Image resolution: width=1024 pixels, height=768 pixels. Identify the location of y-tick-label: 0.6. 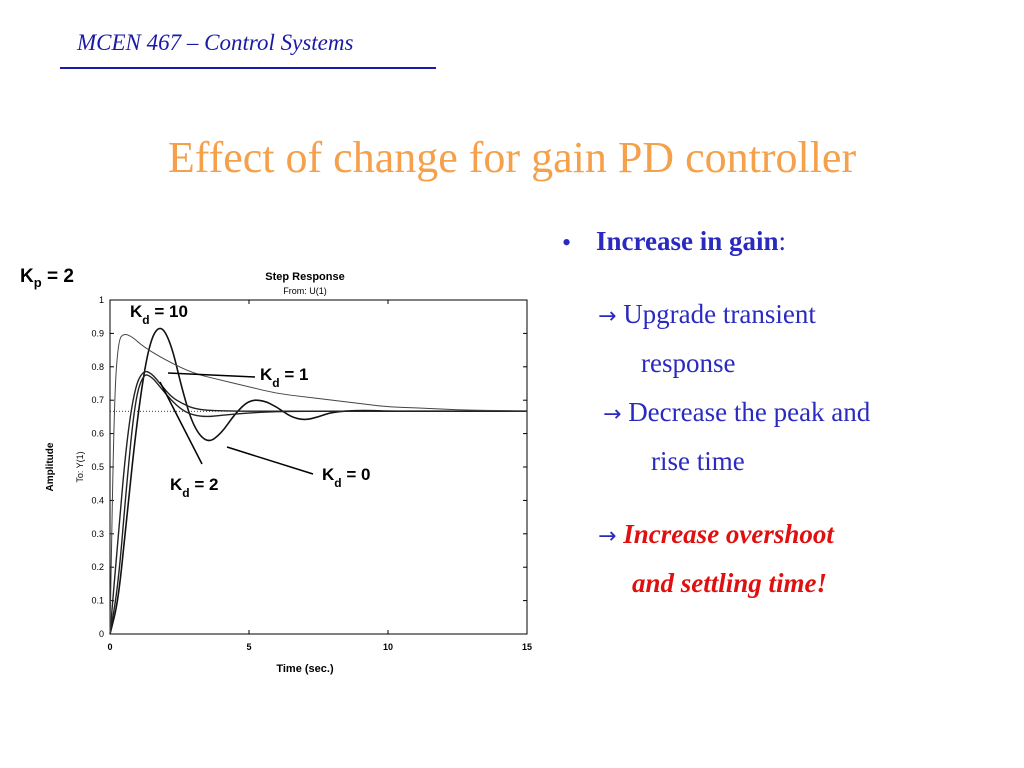
(97, 434).